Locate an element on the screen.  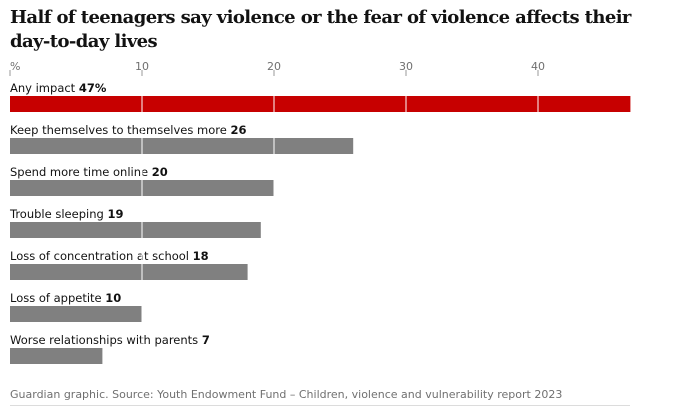
bar-highlight is located at coordinates (320, 104).